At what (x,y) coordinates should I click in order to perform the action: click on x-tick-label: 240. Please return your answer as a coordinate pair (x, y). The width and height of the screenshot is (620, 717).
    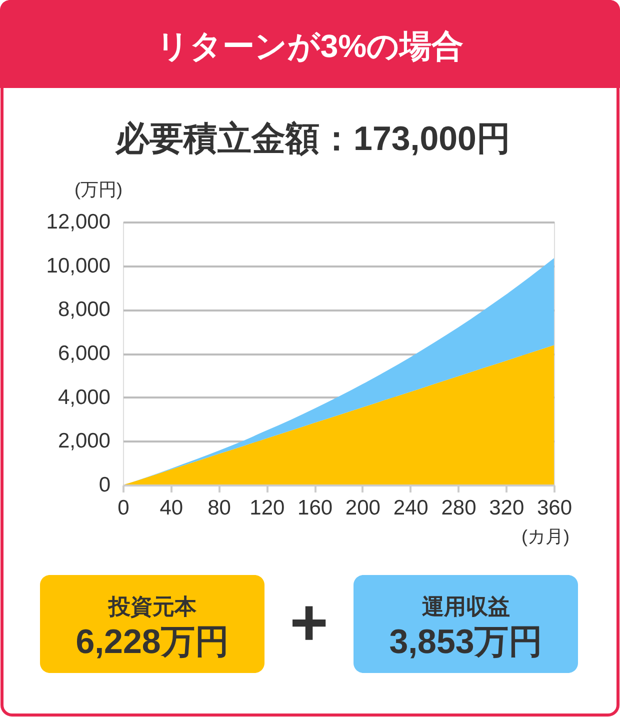
    Looking at the image, I should click on (410, 508).